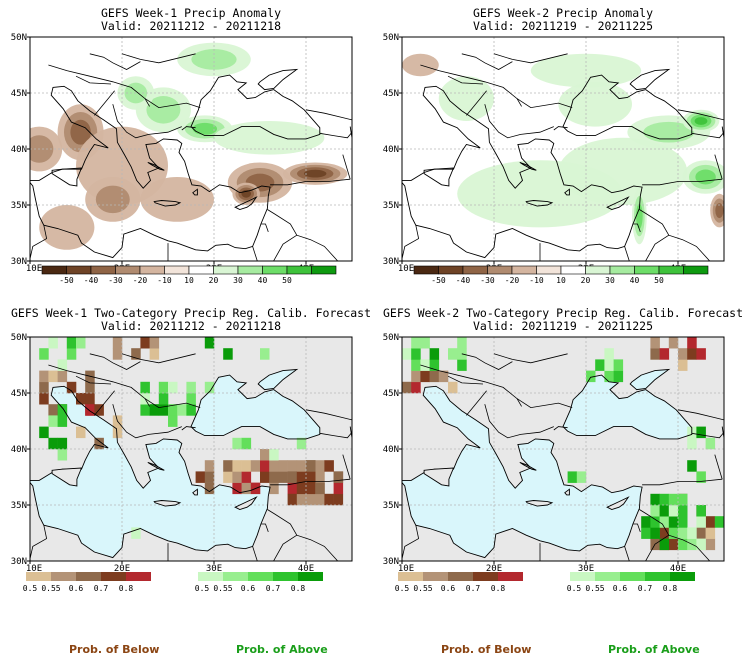 Image resolution: width=752 pixels, height=662 pixels. What do you see at coordinates (122, 569) in the screenshot?
I see `x-tick-label: 20E` at bounding box center [122, 569].